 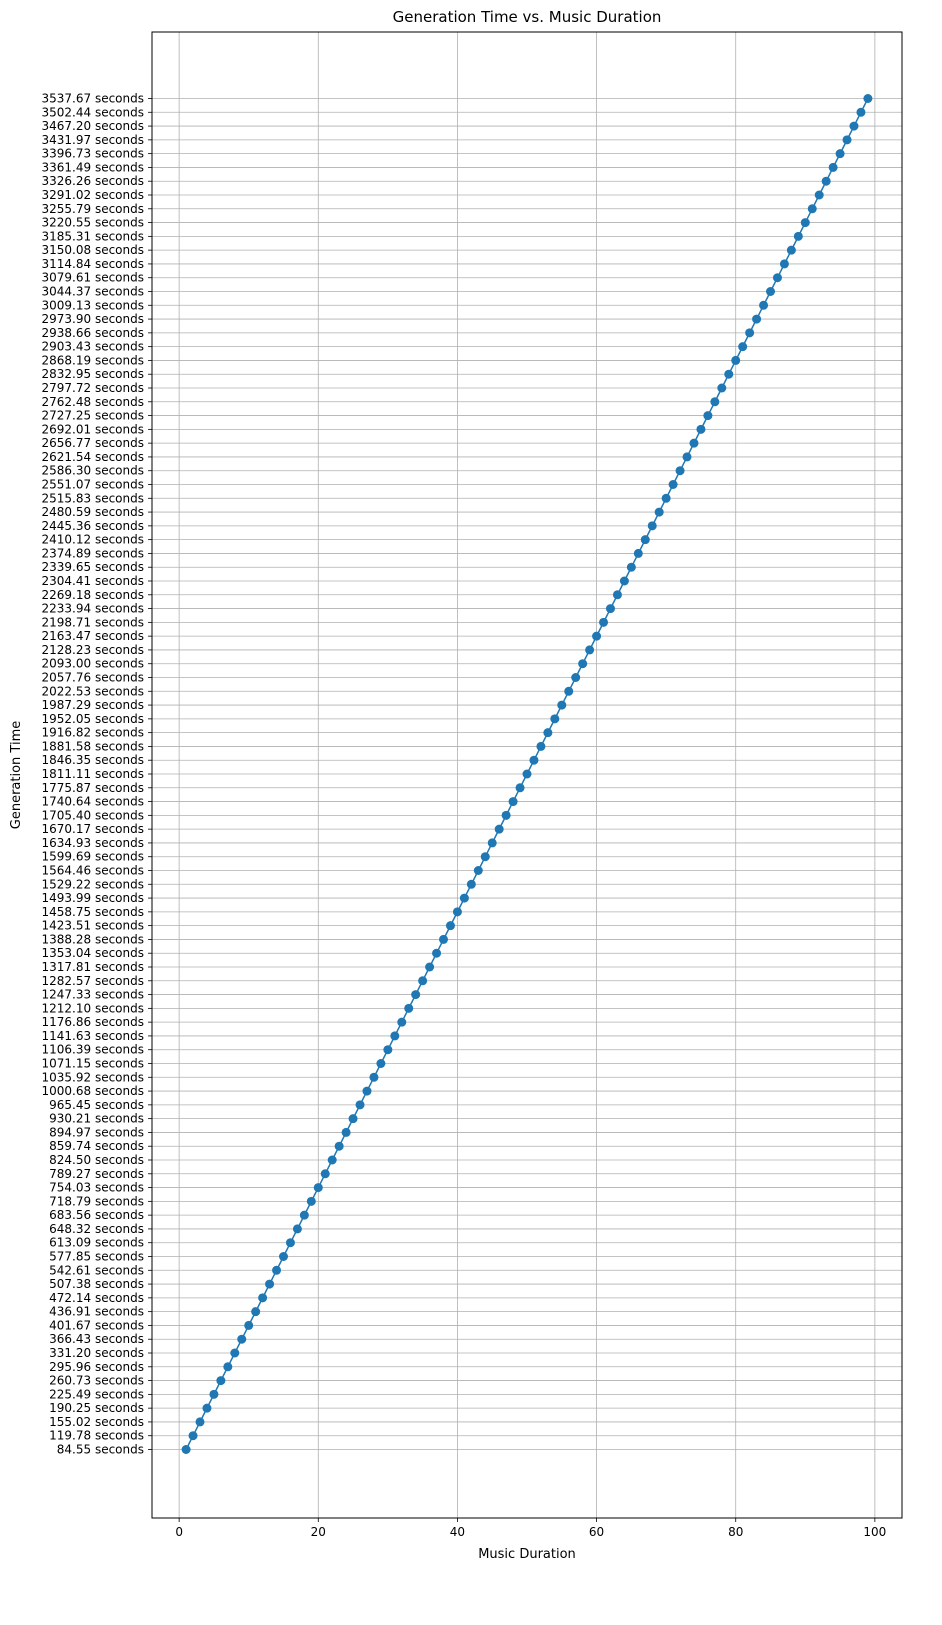 I want to click on y-tick-label: 2797.72 seconds, so click(x=93, y=388).